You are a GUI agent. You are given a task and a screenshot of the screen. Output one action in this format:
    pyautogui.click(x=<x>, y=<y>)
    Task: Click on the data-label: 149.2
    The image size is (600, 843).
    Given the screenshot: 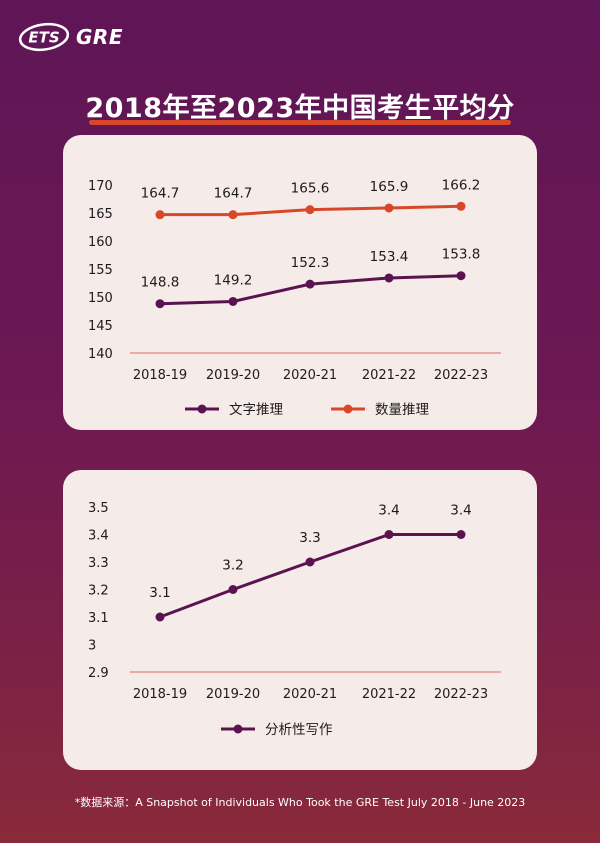 What is the action you would take?
    pyautogui.click(x=233, y=280)
    